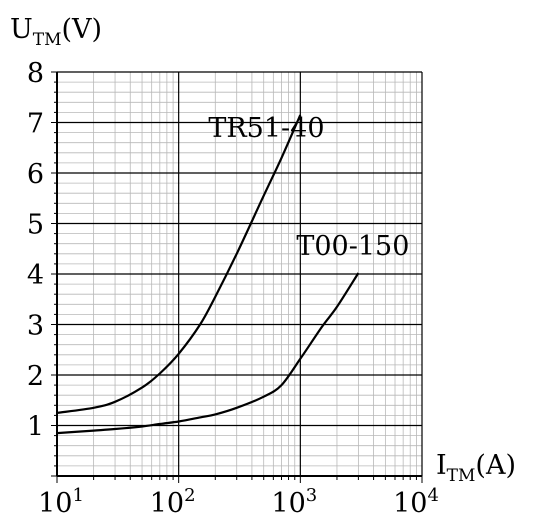 Image resolution: width=550 pixels, height=527 pixels. Describe the element at coordinates (416, 502) in the screenshot. I see `x-tick-label: 10⁴` at that location.